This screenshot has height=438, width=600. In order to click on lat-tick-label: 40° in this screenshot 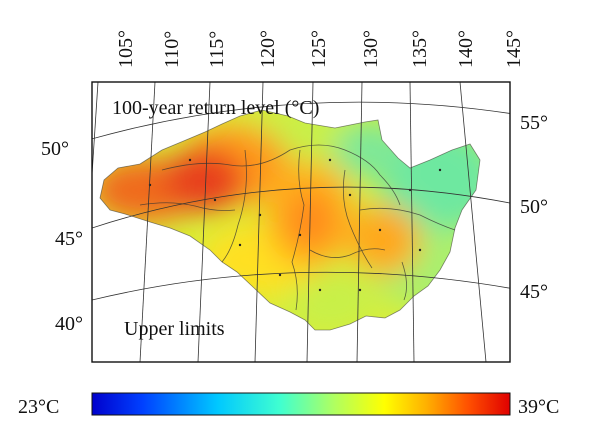, I will do `click(69, 324)`.